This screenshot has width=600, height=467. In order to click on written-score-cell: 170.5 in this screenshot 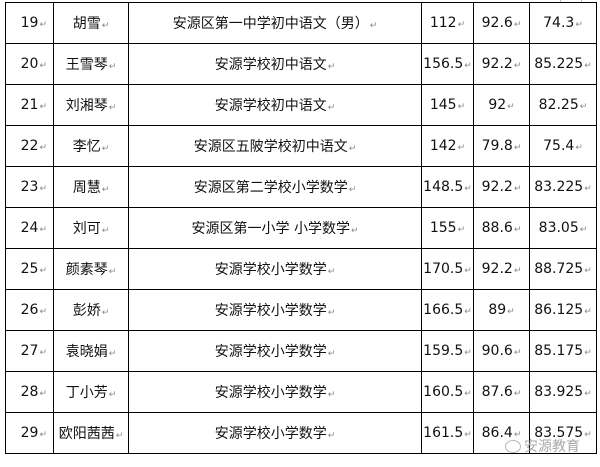, I will do `click(447, 269)`.